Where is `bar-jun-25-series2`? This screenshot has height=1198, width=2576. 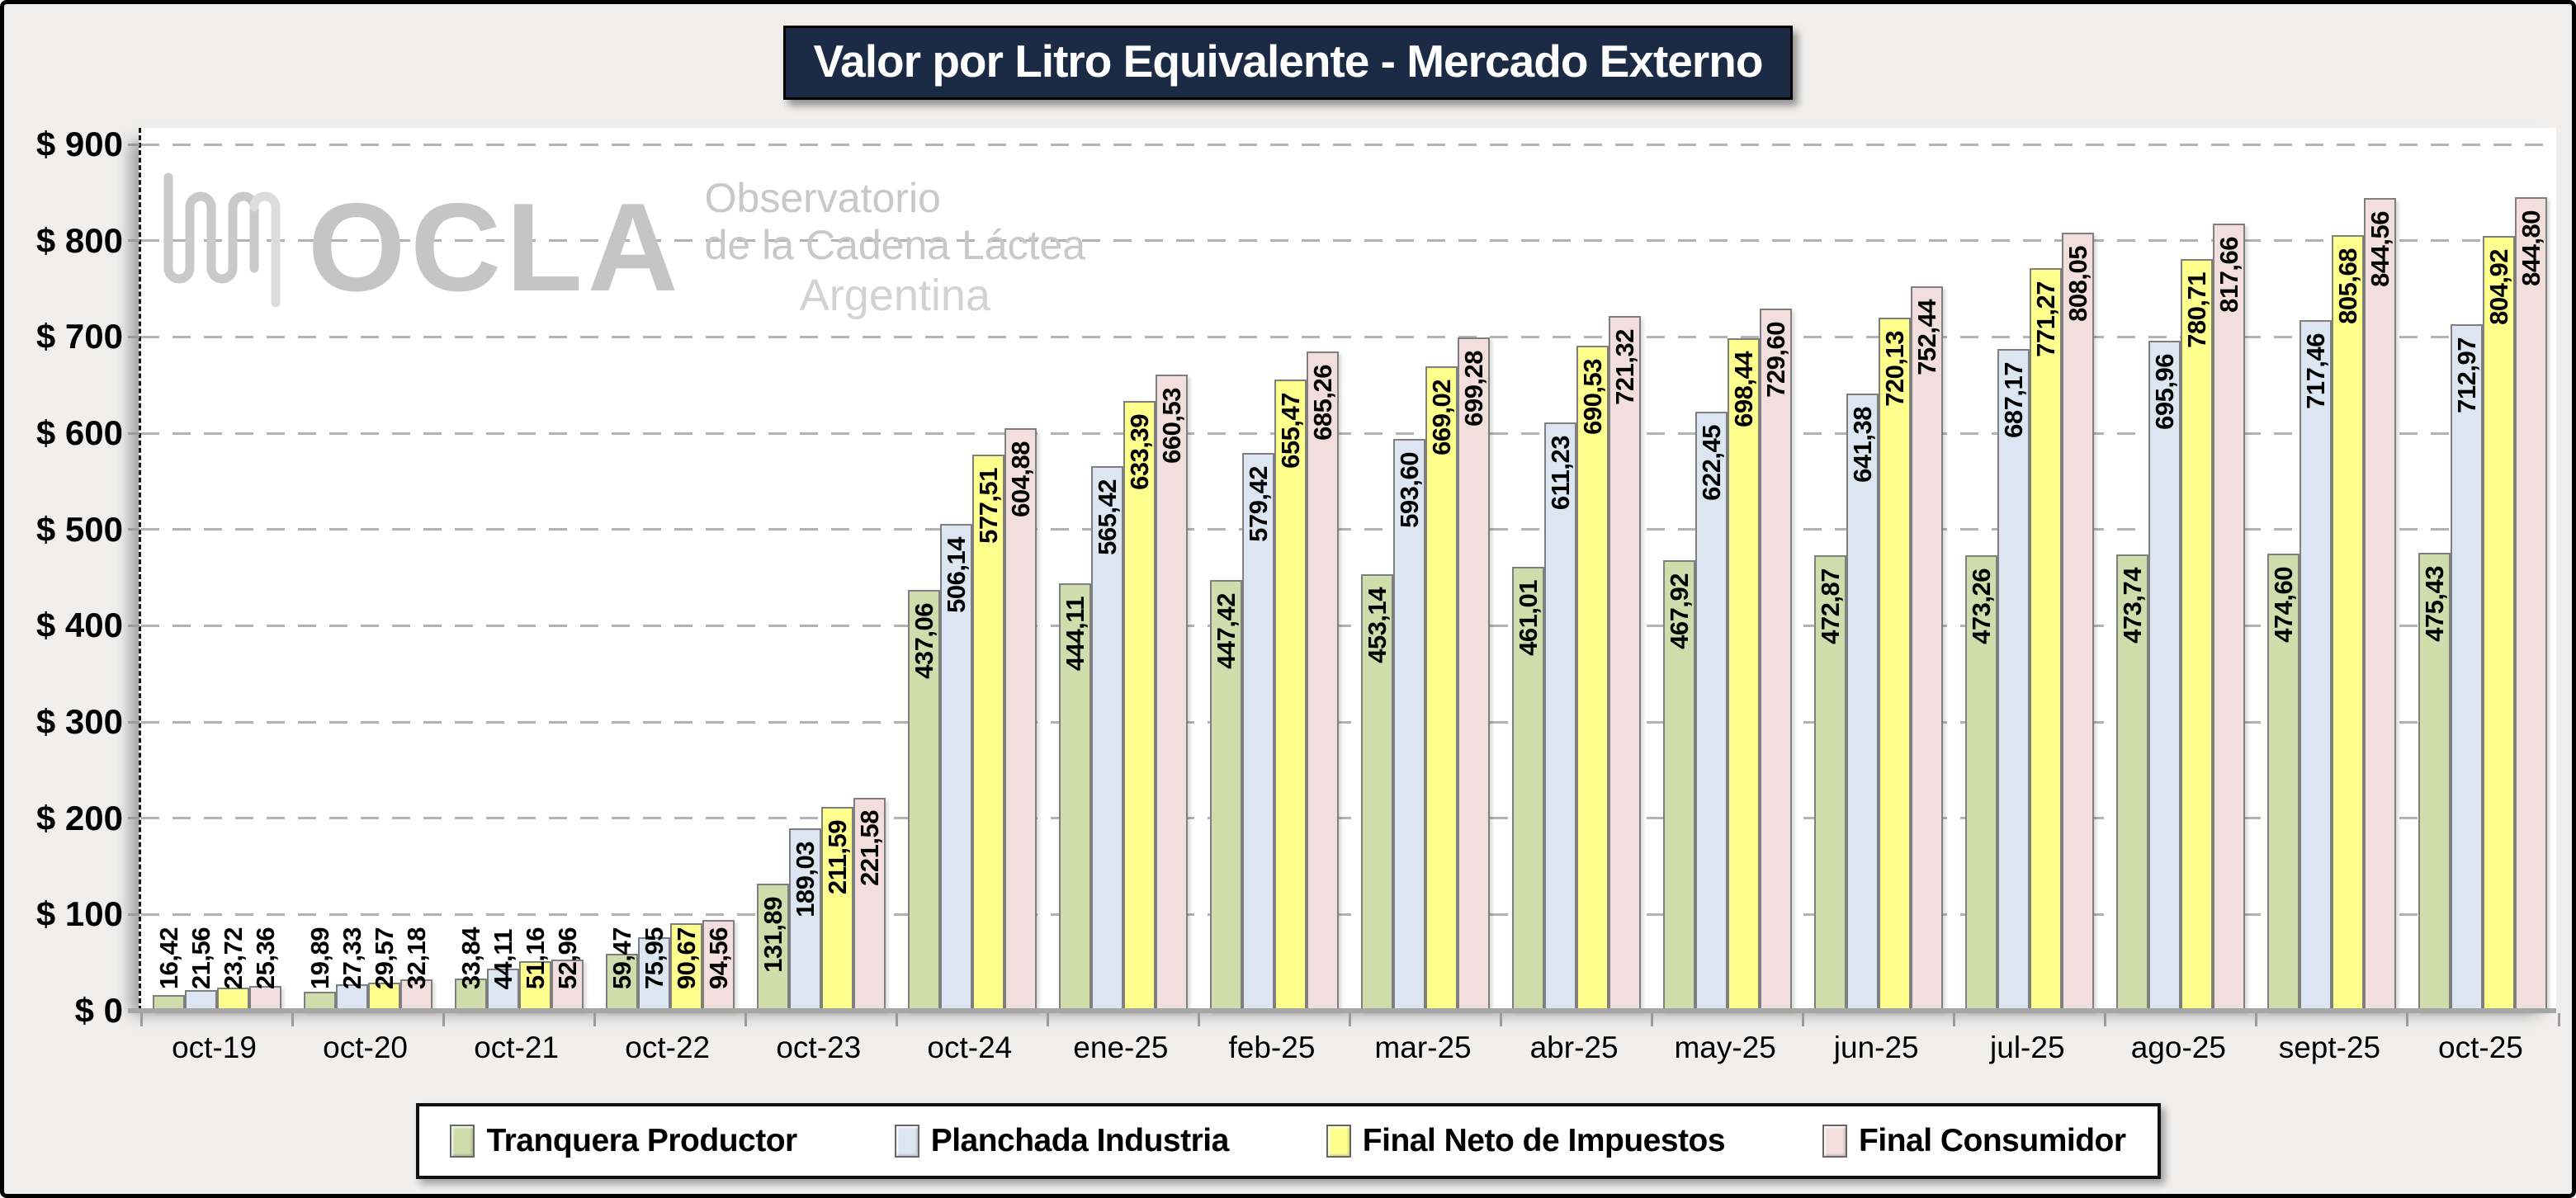
bar-jun-25-series2 is located at coordinates (1862, 702).